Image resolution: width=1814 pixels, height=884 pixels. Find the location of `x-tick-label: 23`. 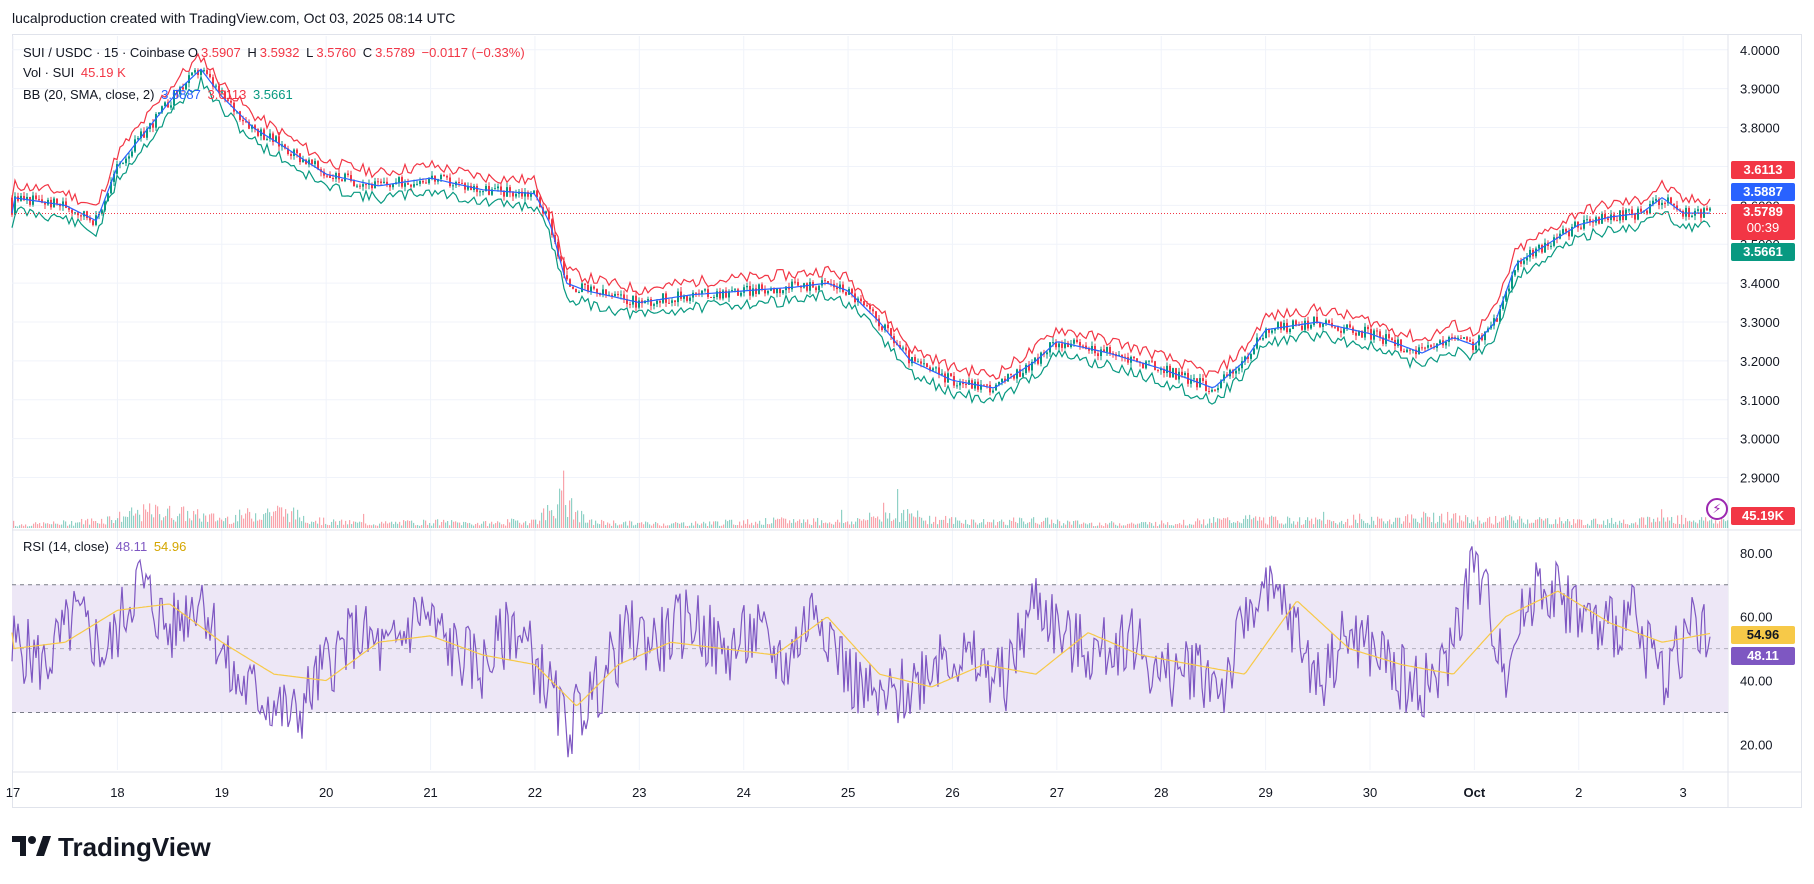

x-tick-label: 23 is located at coordinates (639, 792).